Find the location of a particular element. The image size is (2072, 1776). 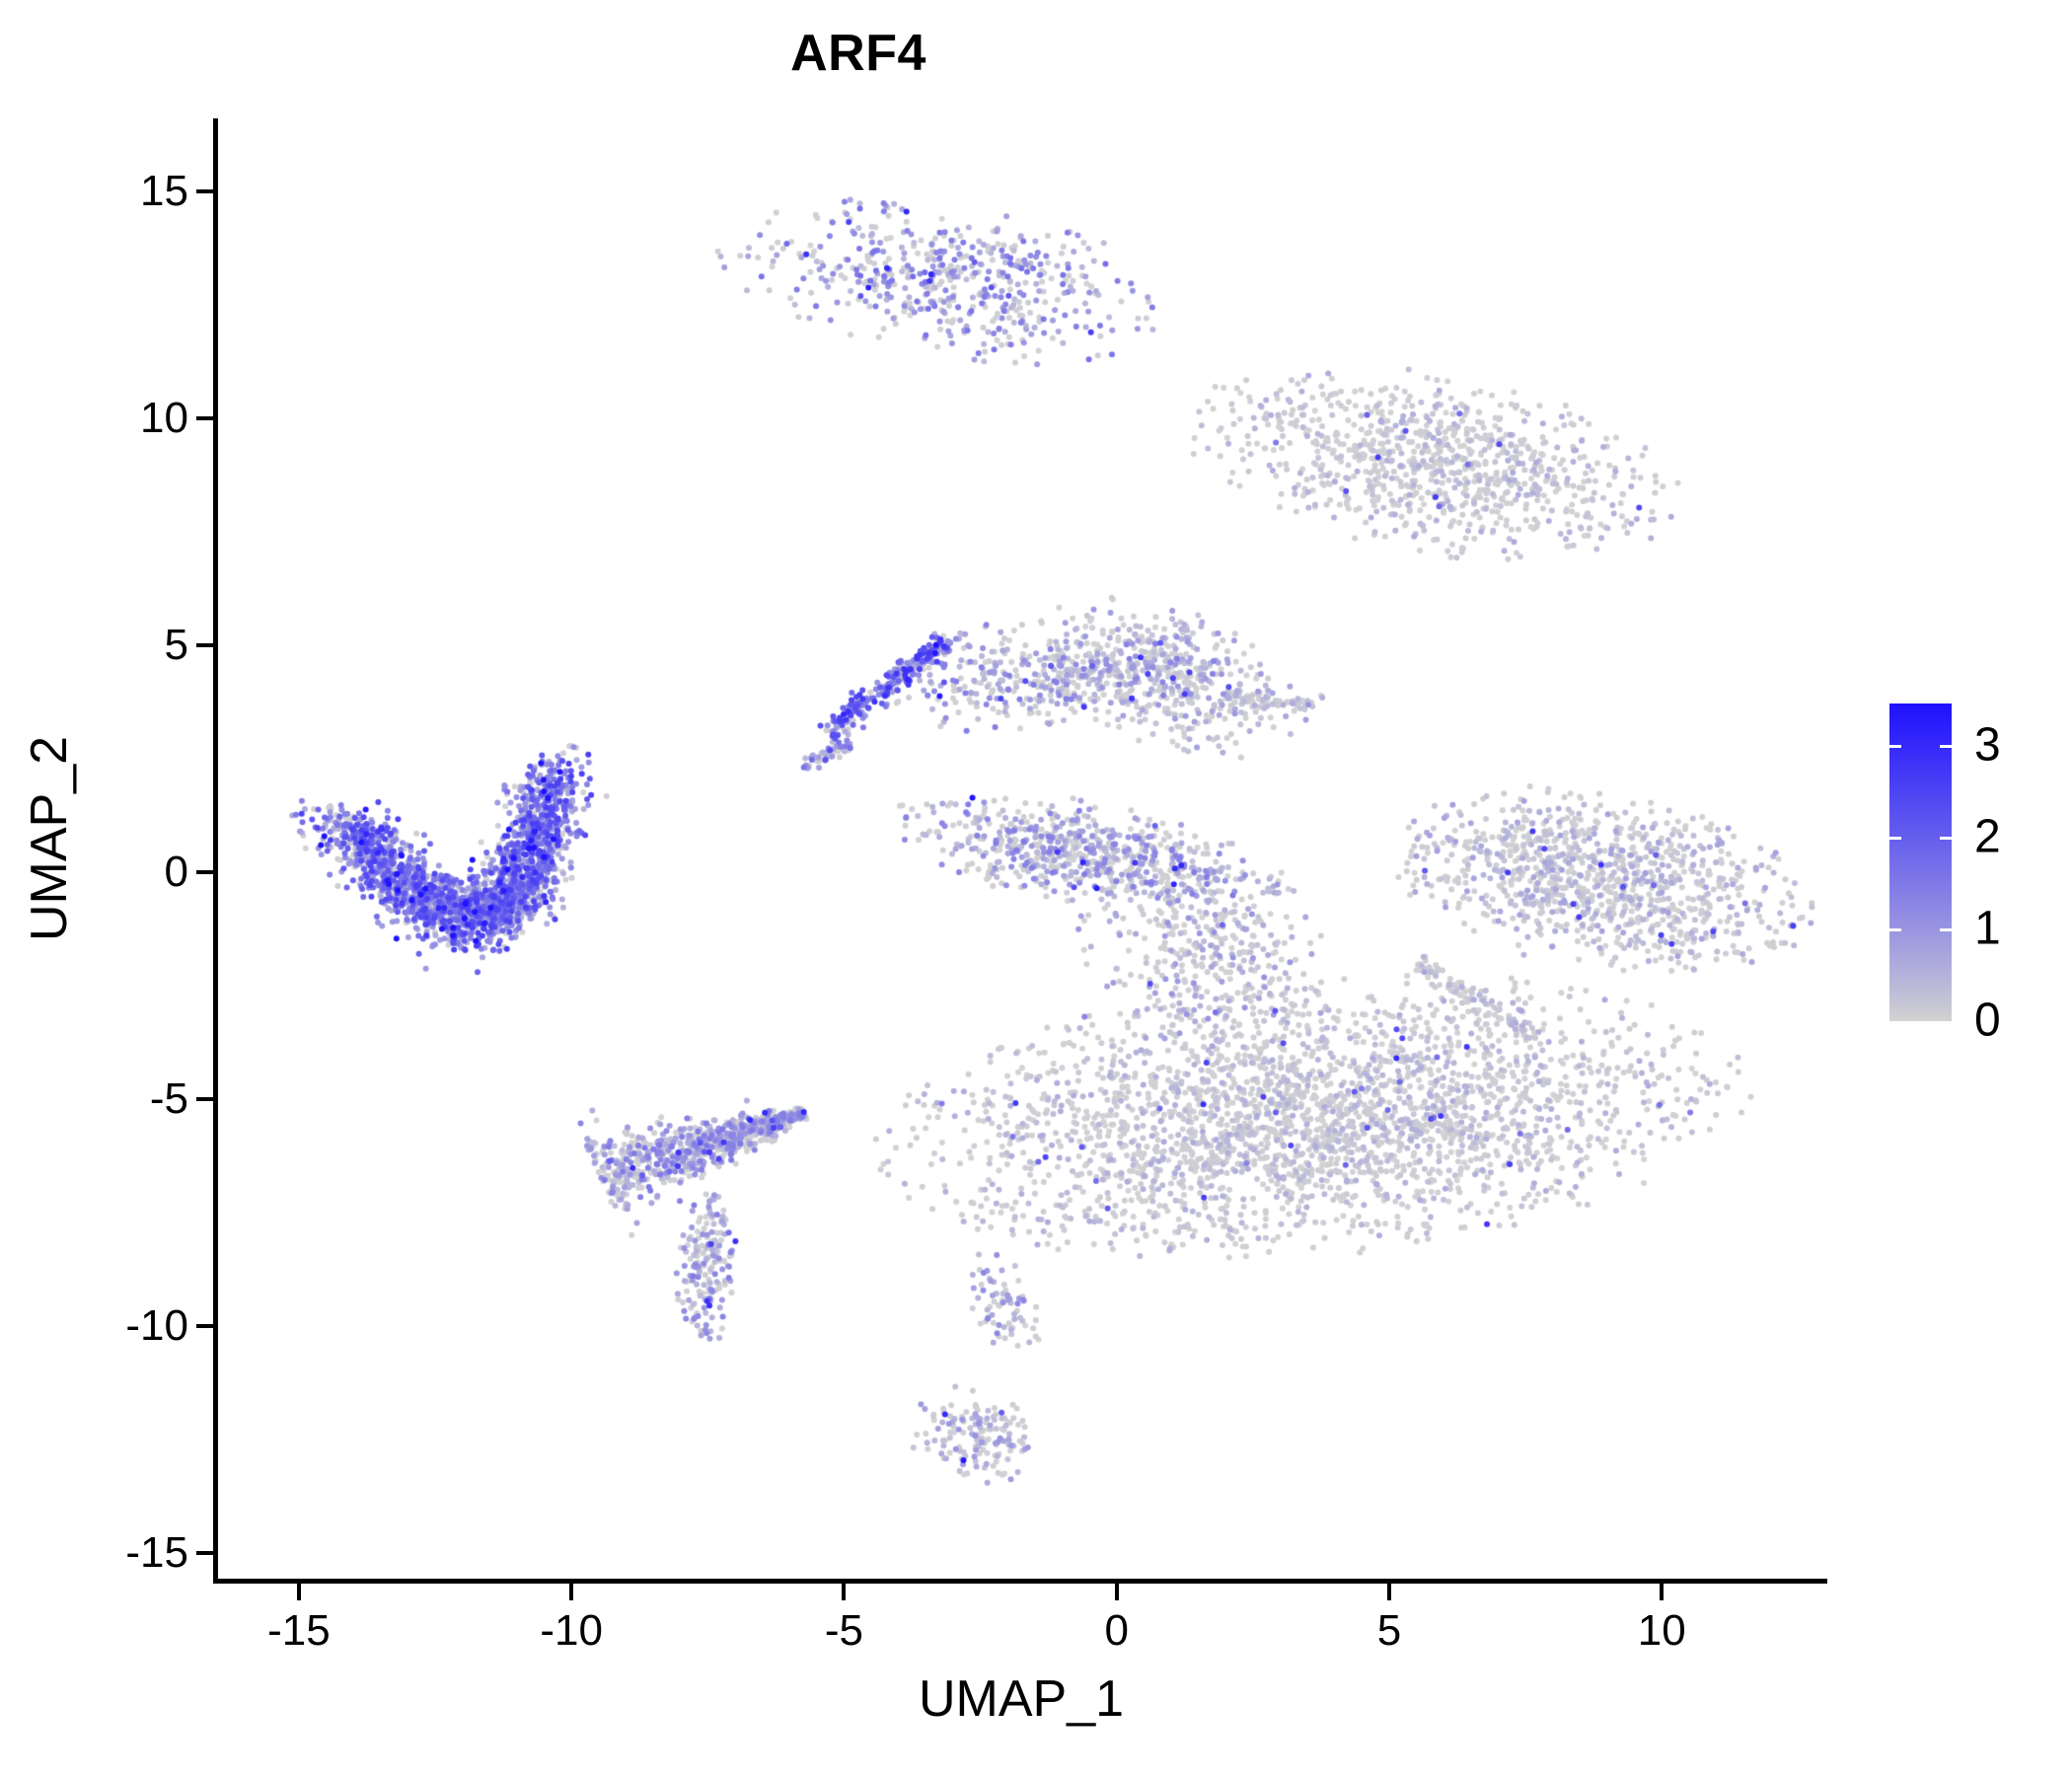

x-tick-label: 5 is located at coordinates (1389, 1631).